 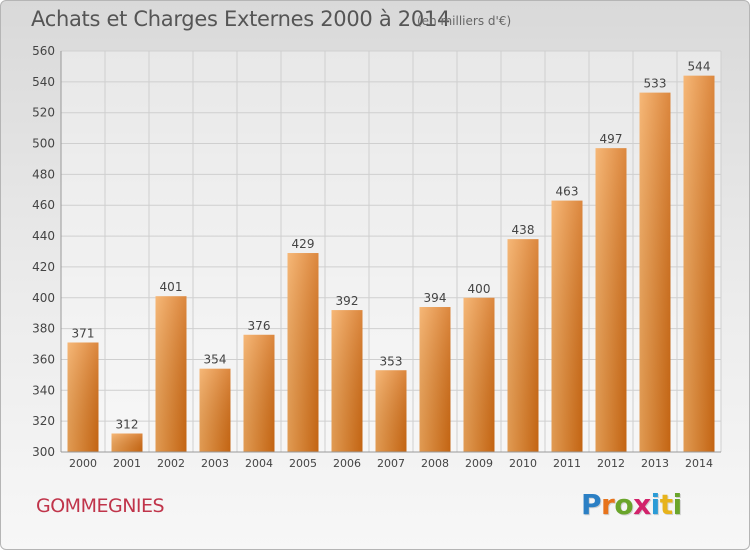 What do you see at coordinates (43, 267) in the screenshot?
I see `y-tick-label: 420` at bounding box center [43, 267].